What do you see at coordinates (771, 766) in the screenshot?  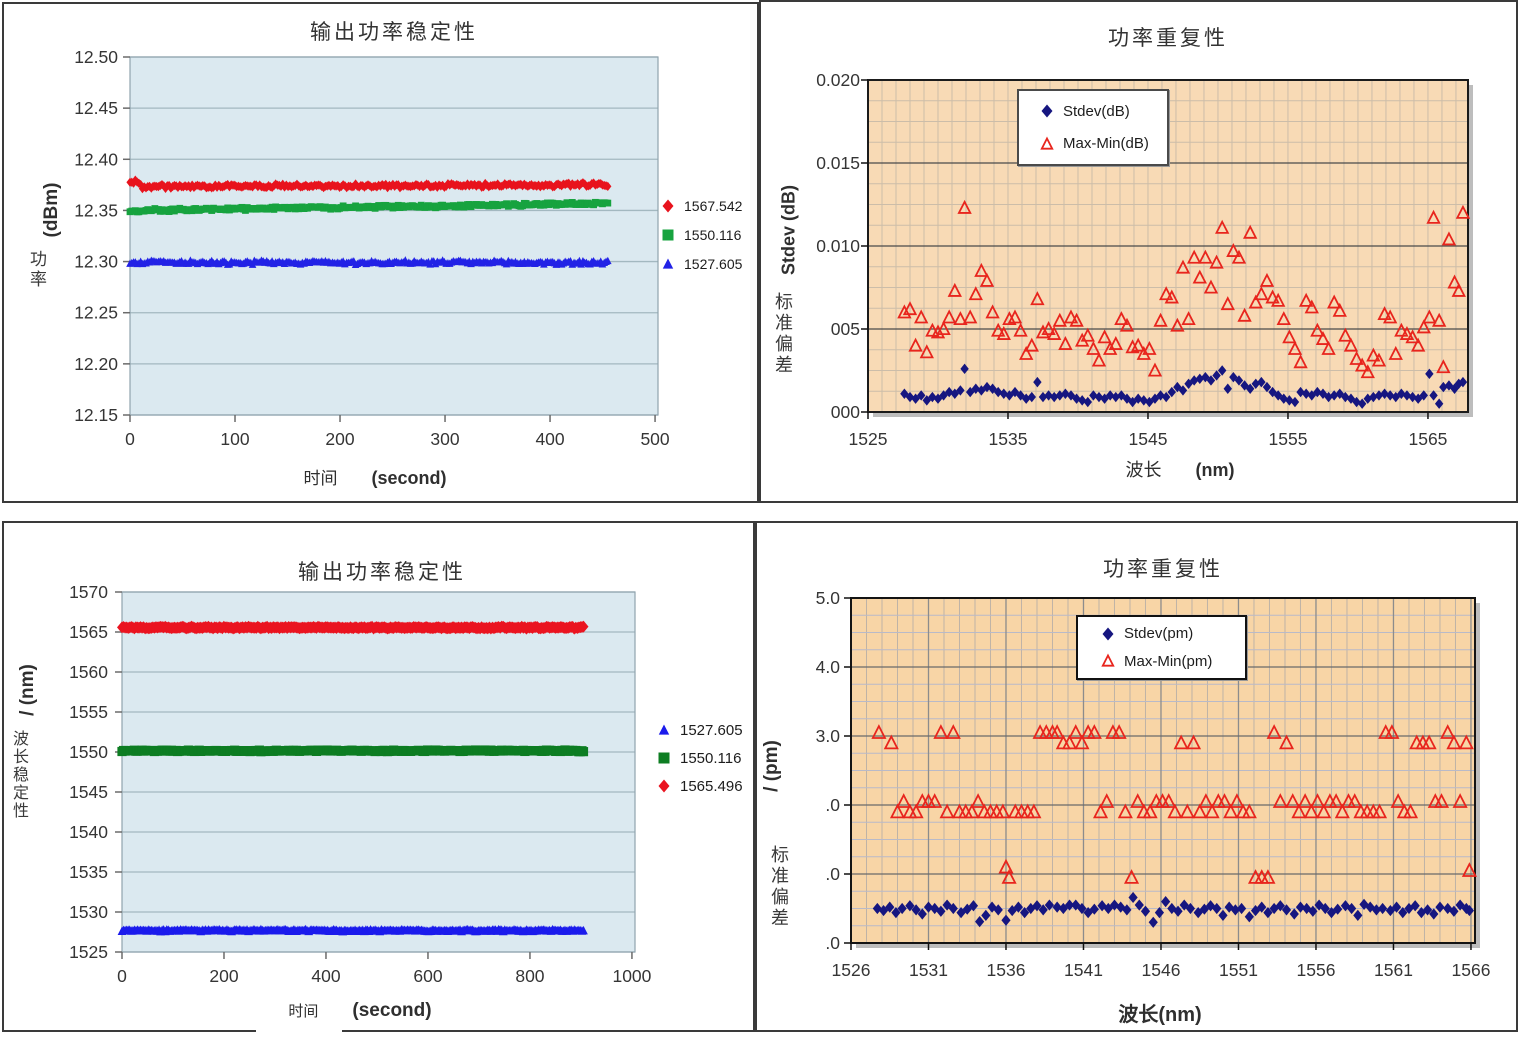 I see `br-y-axis-title: / (pm)` at bounding box center [771, 766].